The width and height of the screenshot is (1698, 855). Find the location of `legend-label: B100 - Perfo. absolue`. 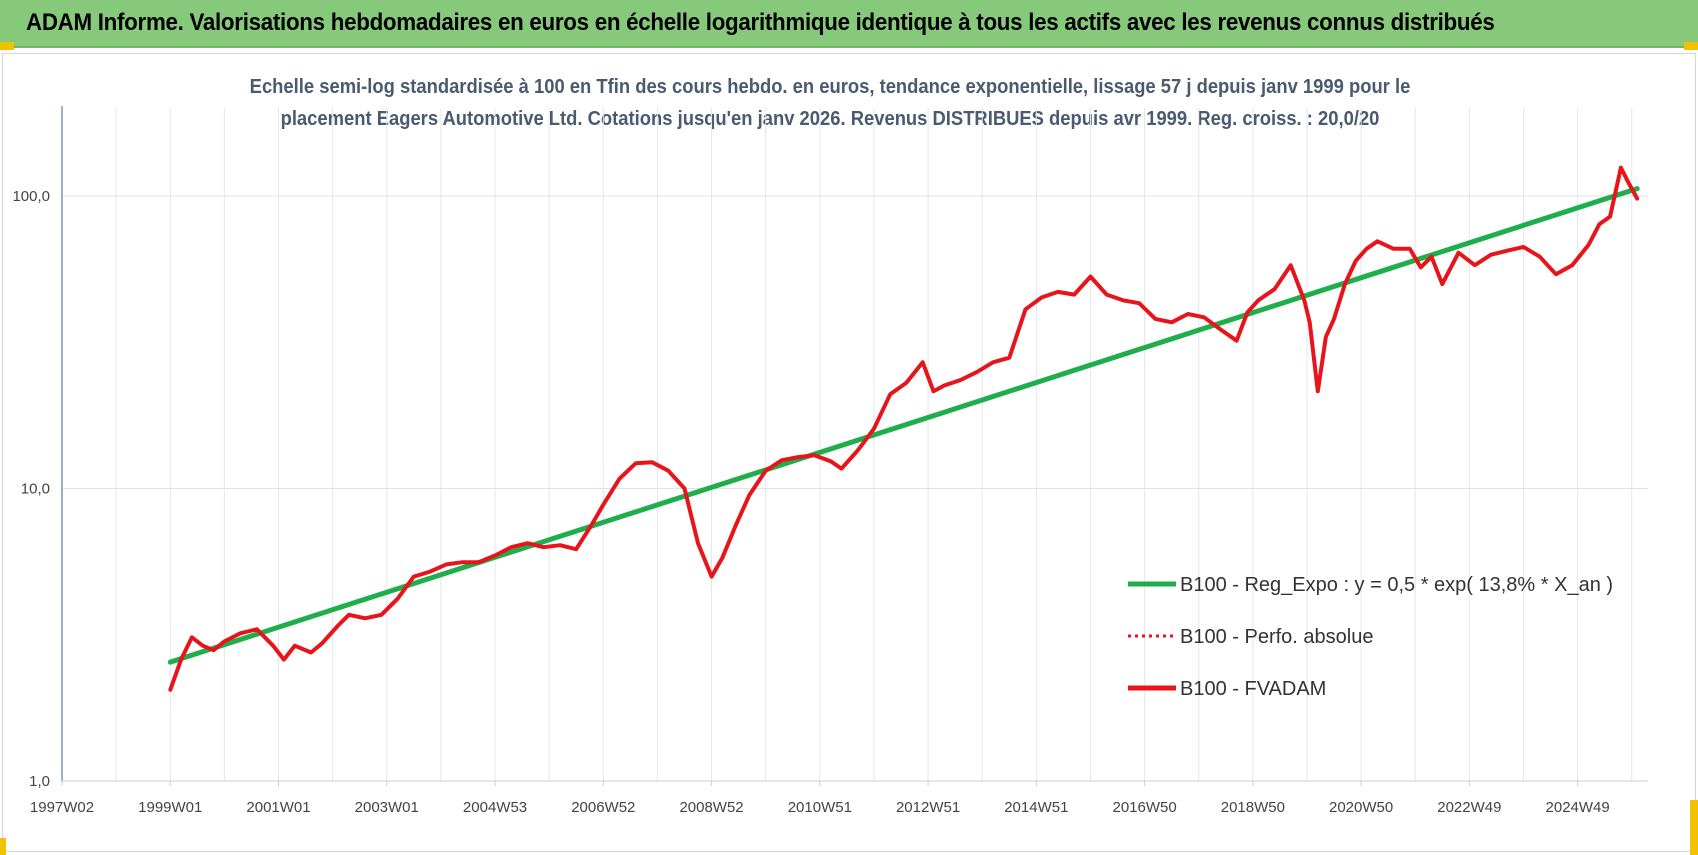

legend-label: B100 - Perfo. absolue is located at coordinates (1276, 637).